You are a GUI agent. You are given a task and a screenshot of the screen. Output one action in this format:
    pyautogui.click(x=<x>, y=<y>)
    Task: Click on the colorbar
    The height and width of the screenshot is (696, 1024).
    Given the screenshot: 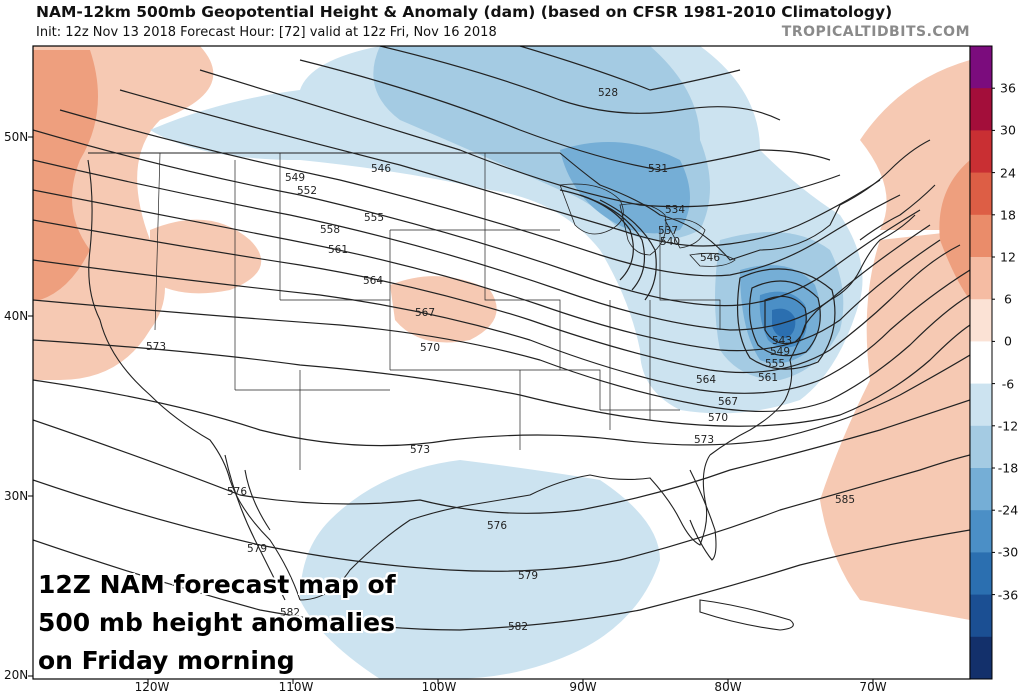 What is the action you would take?
    pyautogui.click(x=982, y=362)
    